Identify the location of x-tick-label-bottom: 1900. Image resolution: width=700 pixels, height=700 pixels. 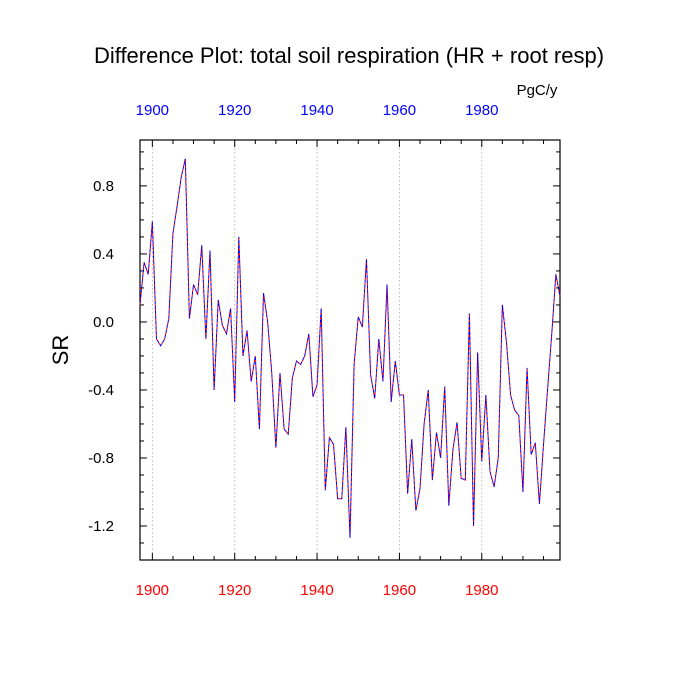
(152, 590).